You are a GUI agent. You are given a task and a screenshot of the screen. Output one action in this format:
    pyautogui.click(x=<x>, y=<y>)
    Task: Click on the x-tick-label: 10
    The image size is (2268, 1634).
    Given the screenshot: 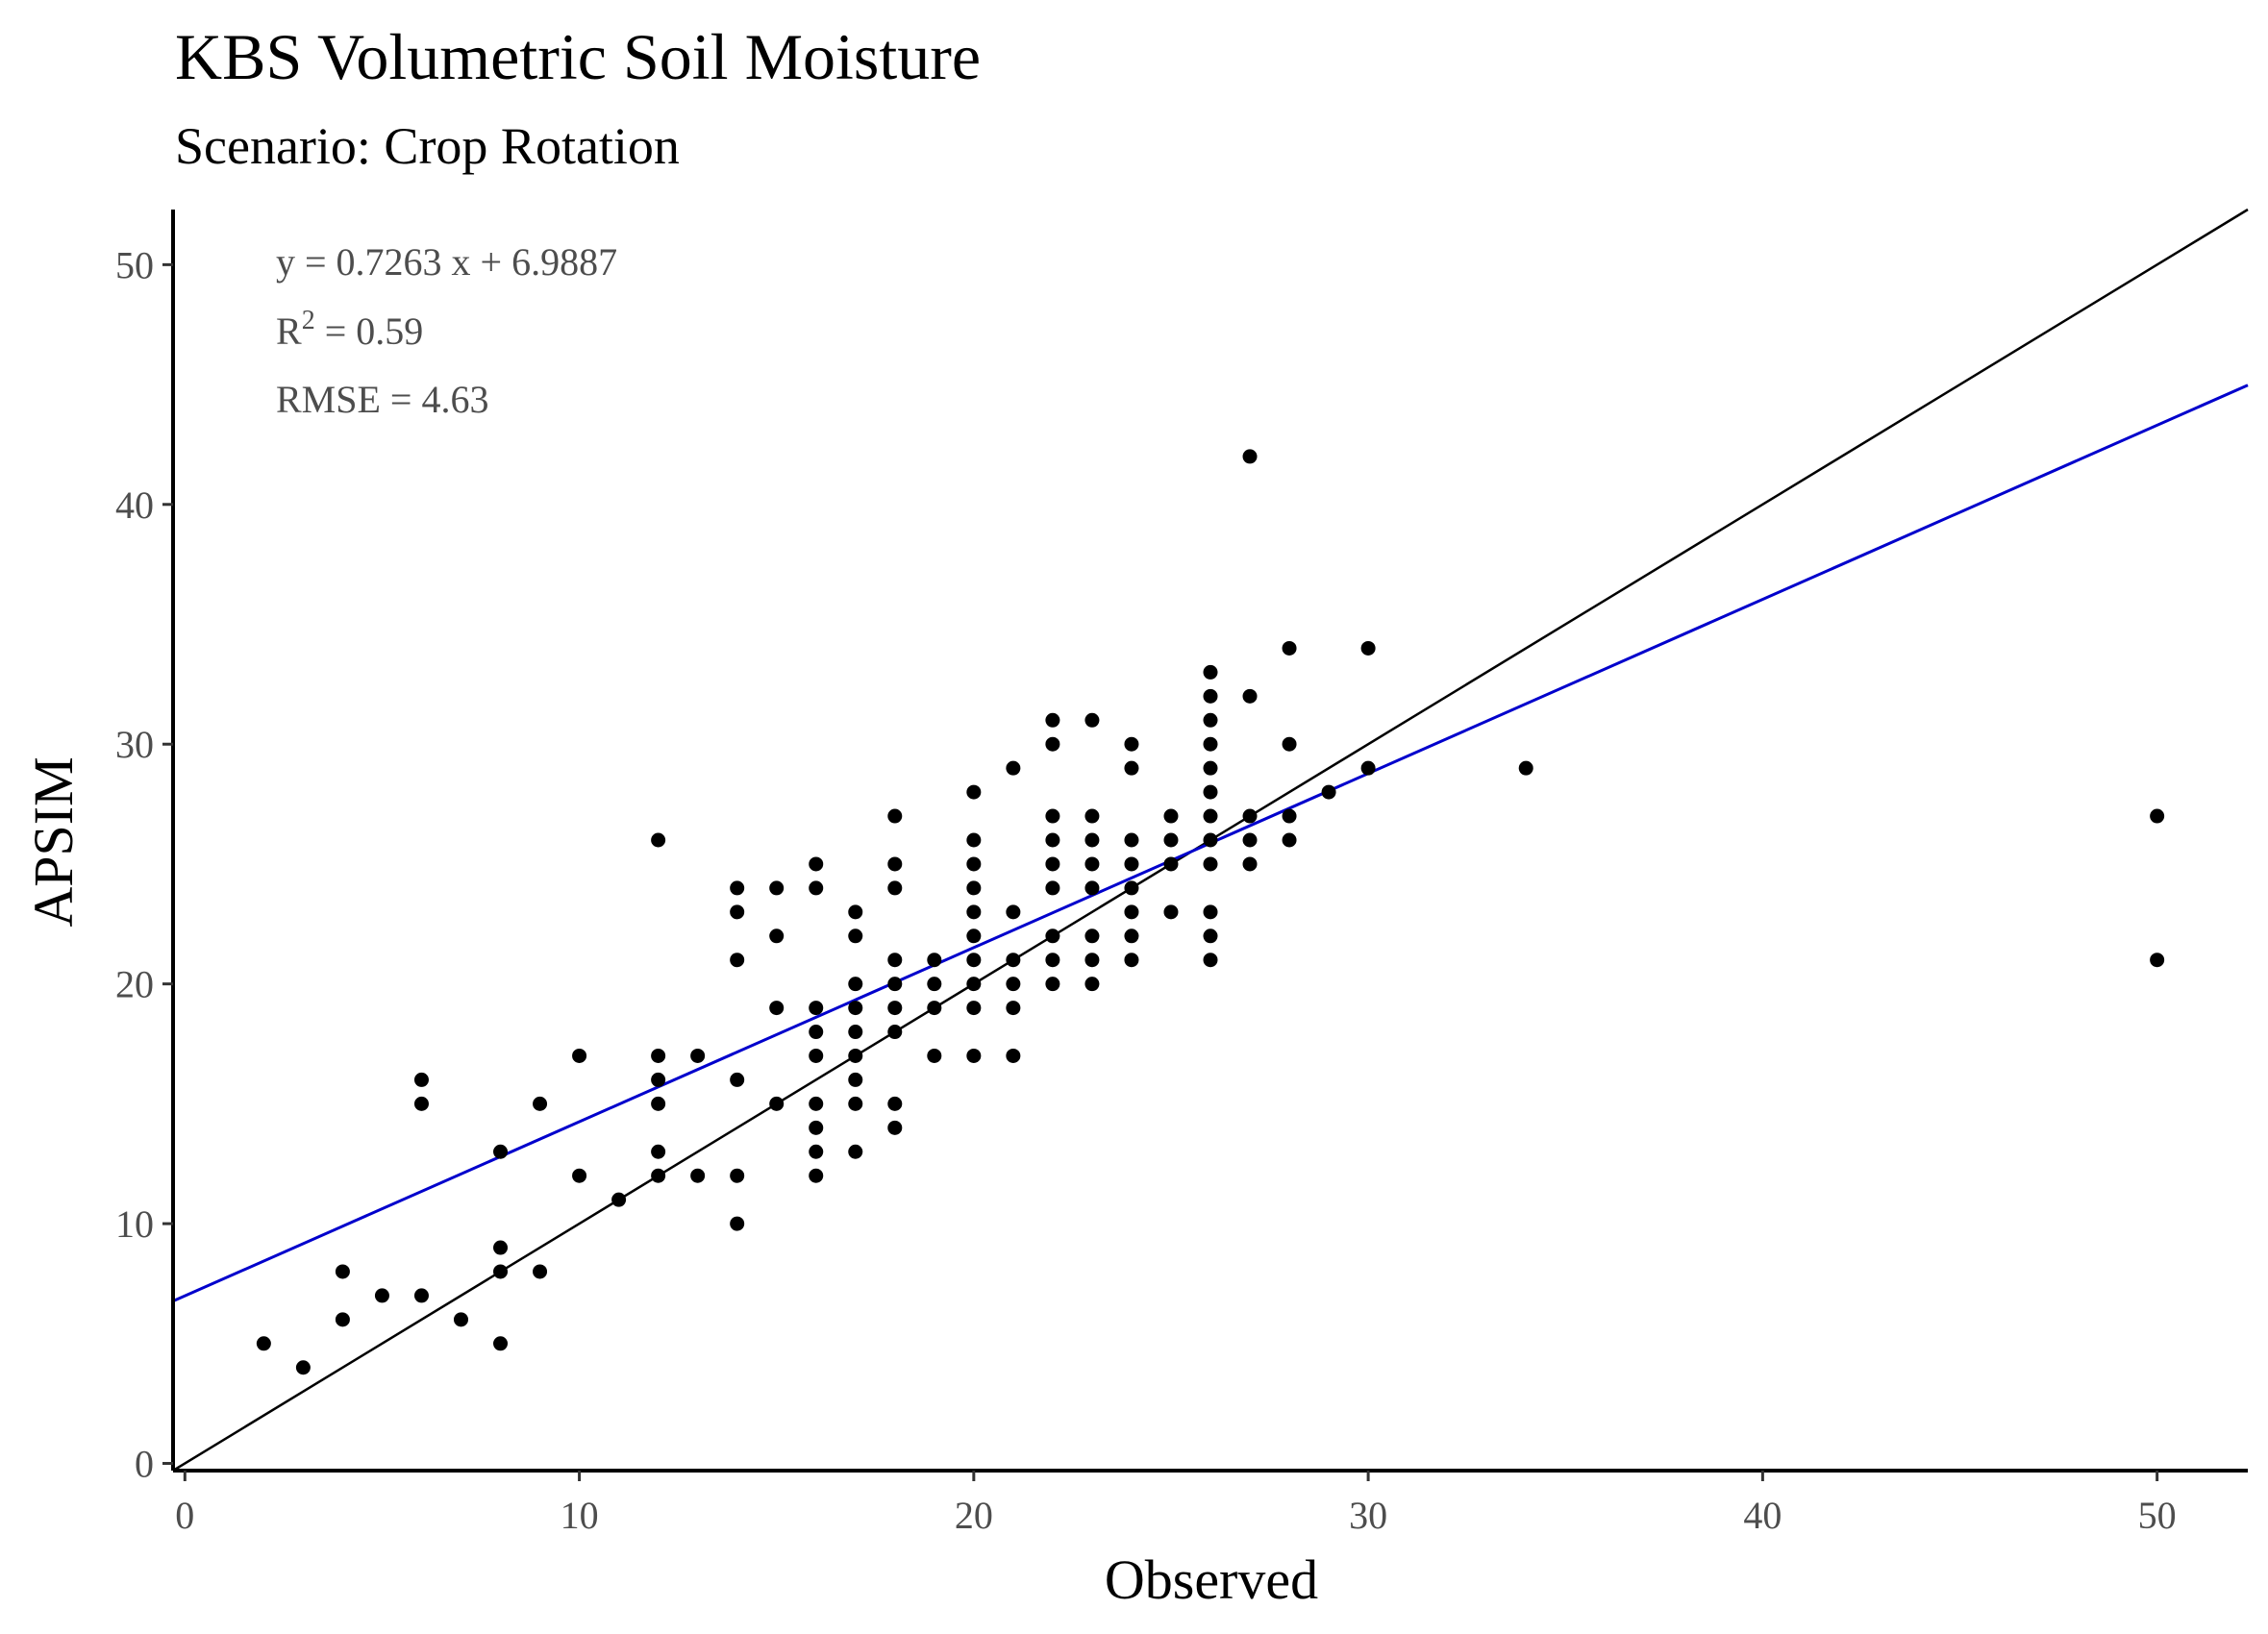 What is the action you would take?
    pyautogui.click(x=580, y=1515)
    